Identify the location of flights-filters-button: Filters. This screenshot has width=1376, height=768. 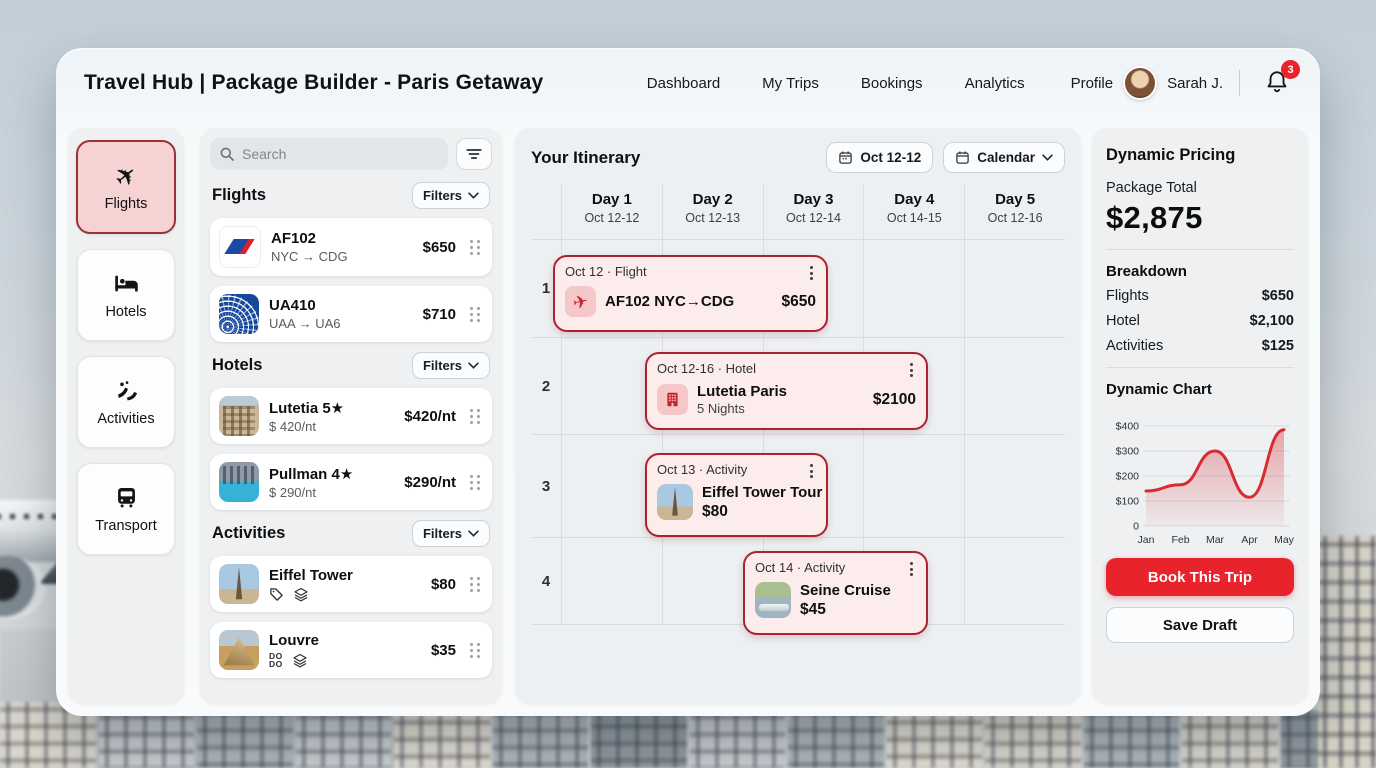
(450, 195).